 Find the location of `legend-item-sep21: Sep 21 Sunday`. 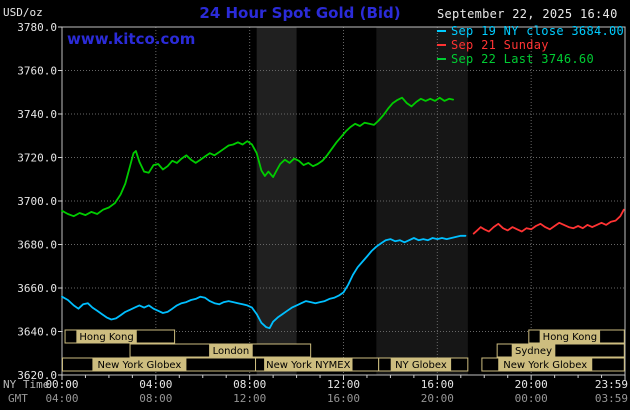

legend-item-sep21: Sep 21 Sunday is located at coordinates (530, 44).